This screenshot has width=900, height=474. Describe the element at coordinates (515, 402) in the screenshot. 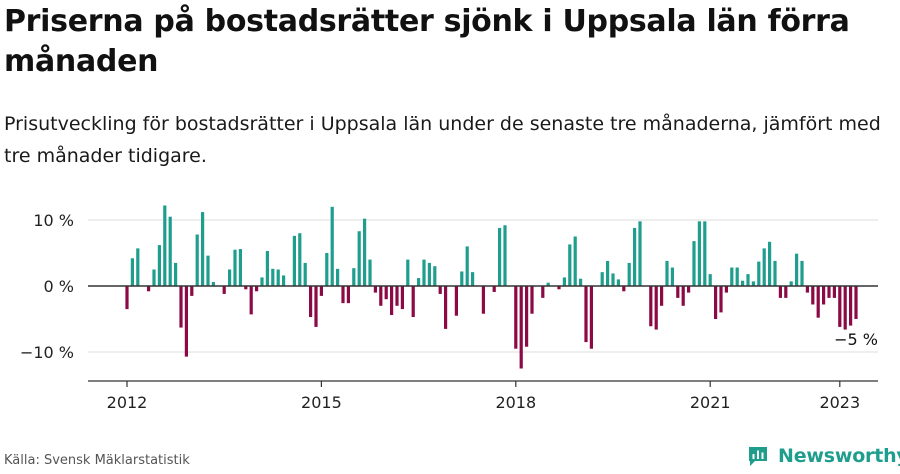

I see `x-tick-label: 2018` at that location.